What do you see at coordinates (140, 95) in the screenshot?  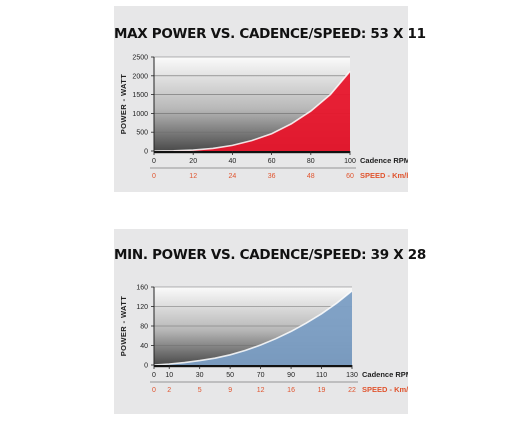 I see `y-tick-label: 1500` at bounding box center [140, 95].